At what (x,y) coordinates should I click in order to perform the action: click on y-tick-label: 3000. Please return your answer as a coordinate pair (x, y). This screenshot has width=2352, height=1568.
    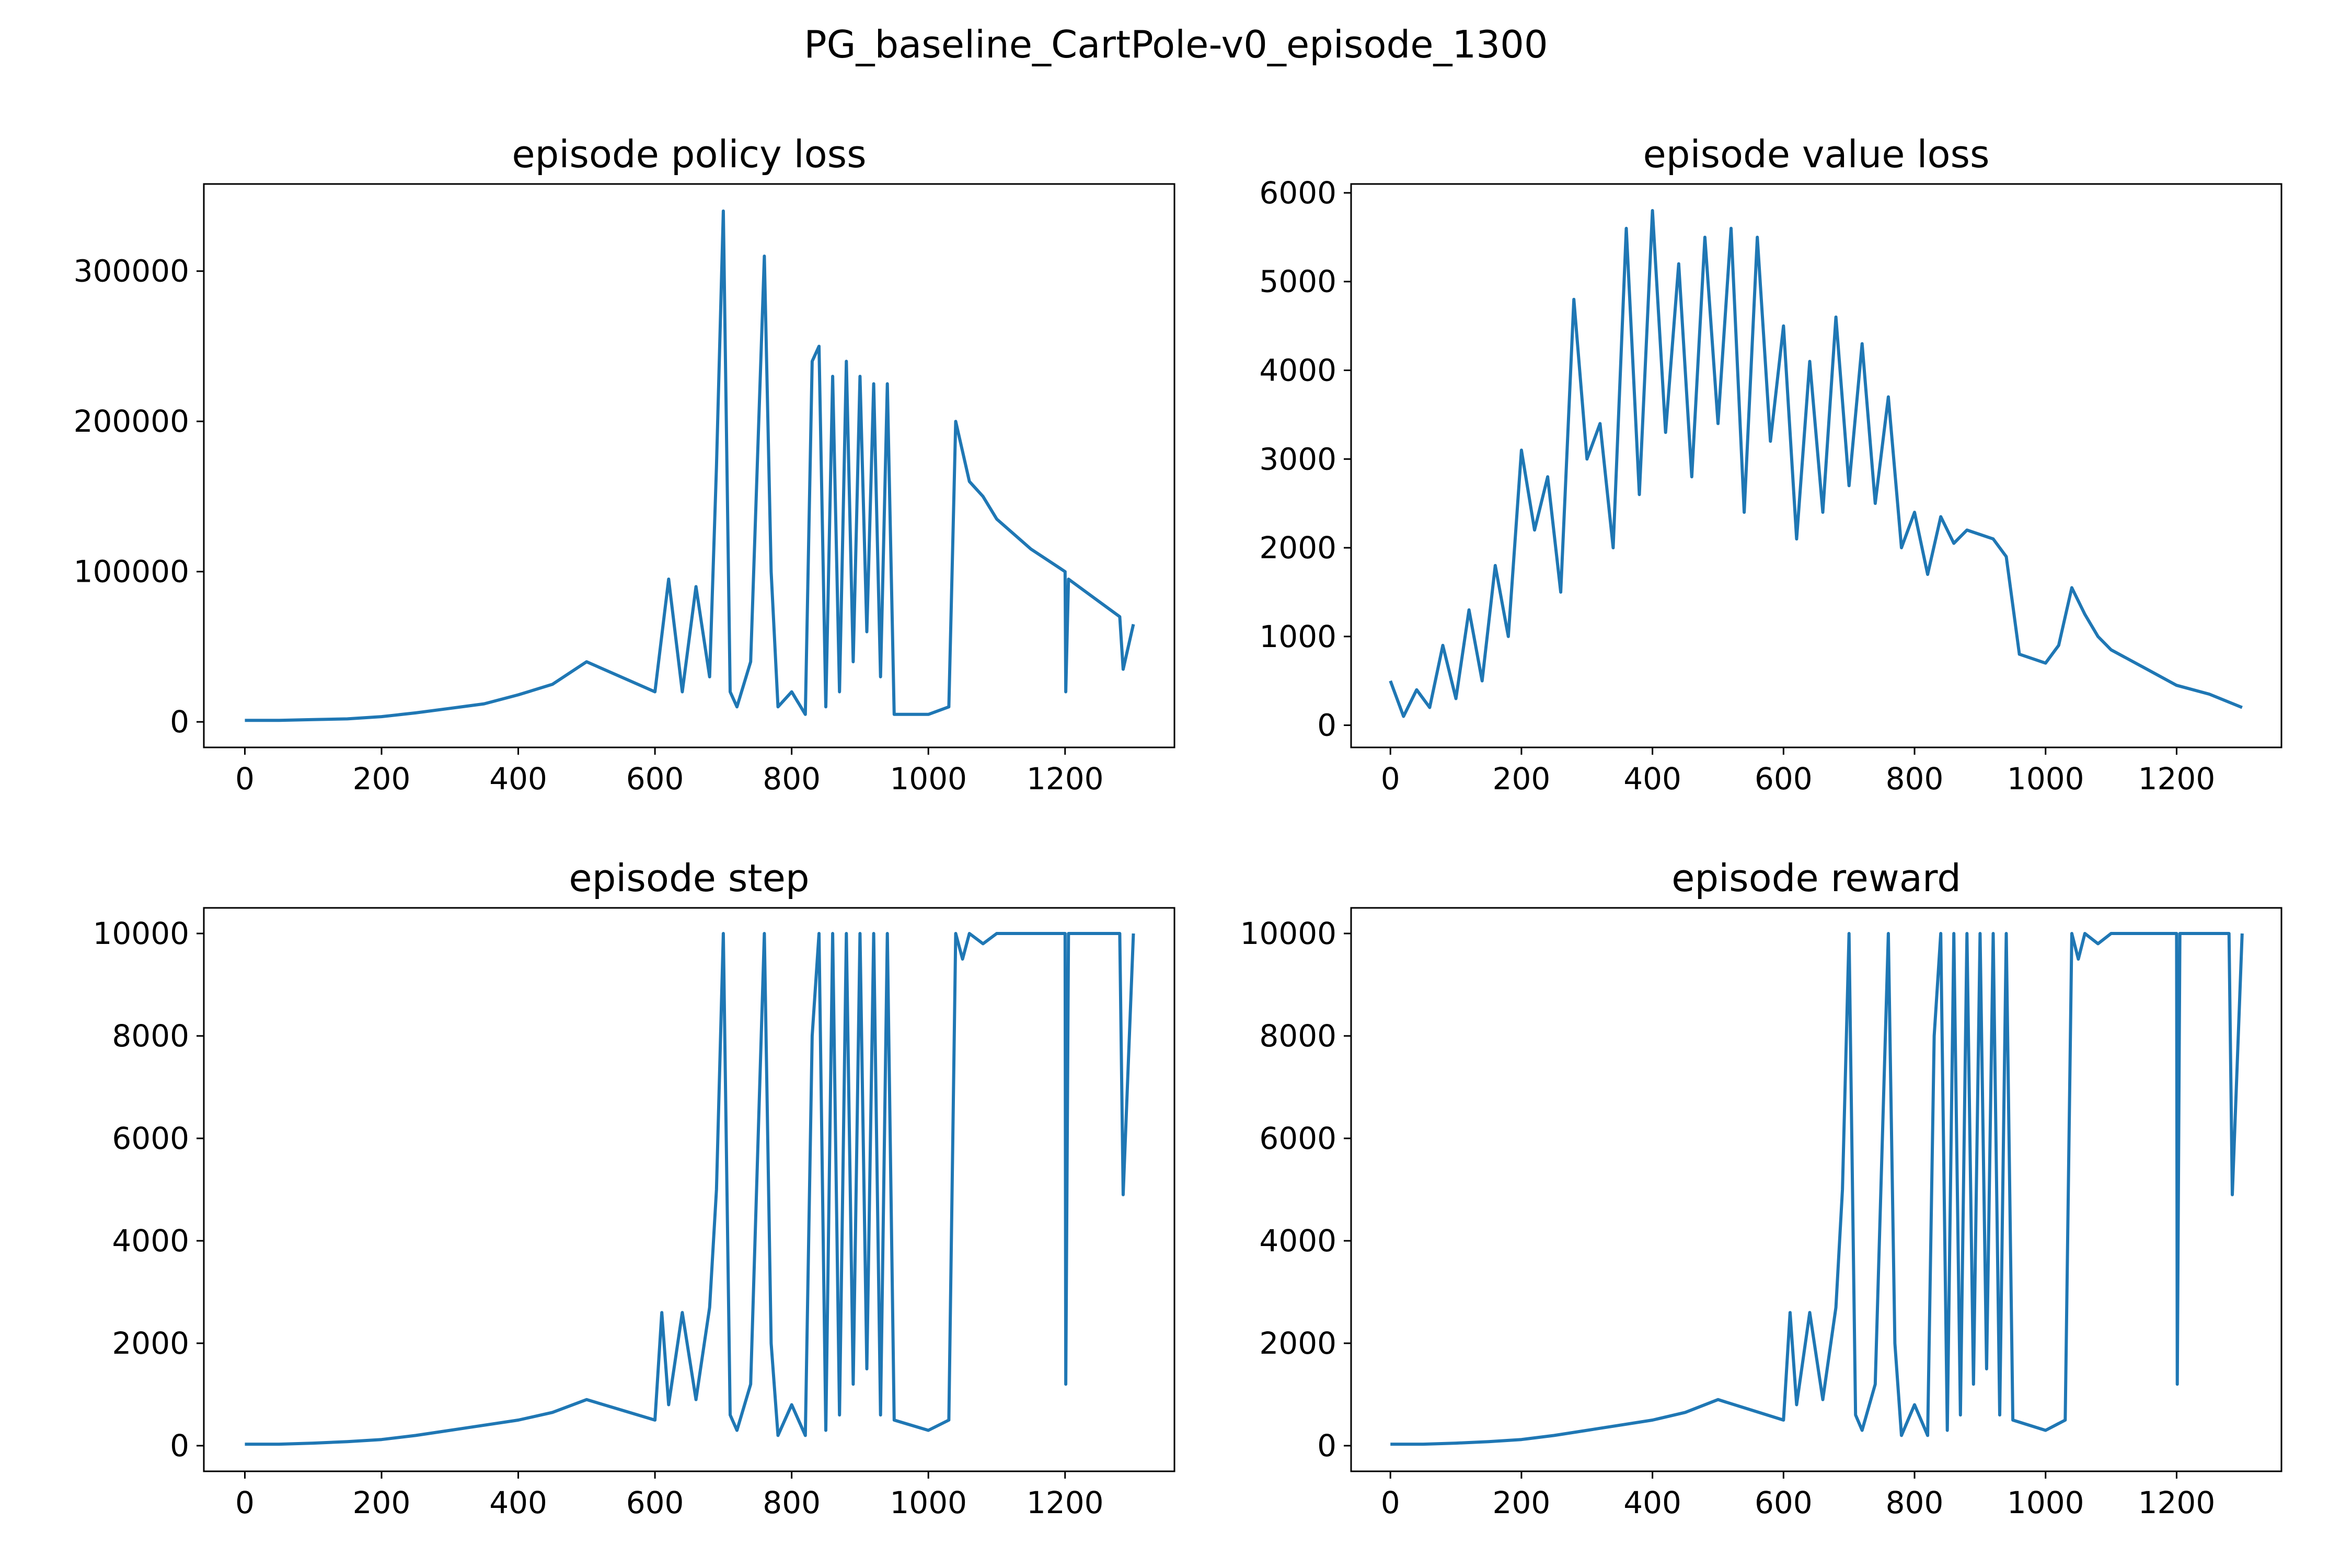
    Looking at the image, I should click on (1297, 459).